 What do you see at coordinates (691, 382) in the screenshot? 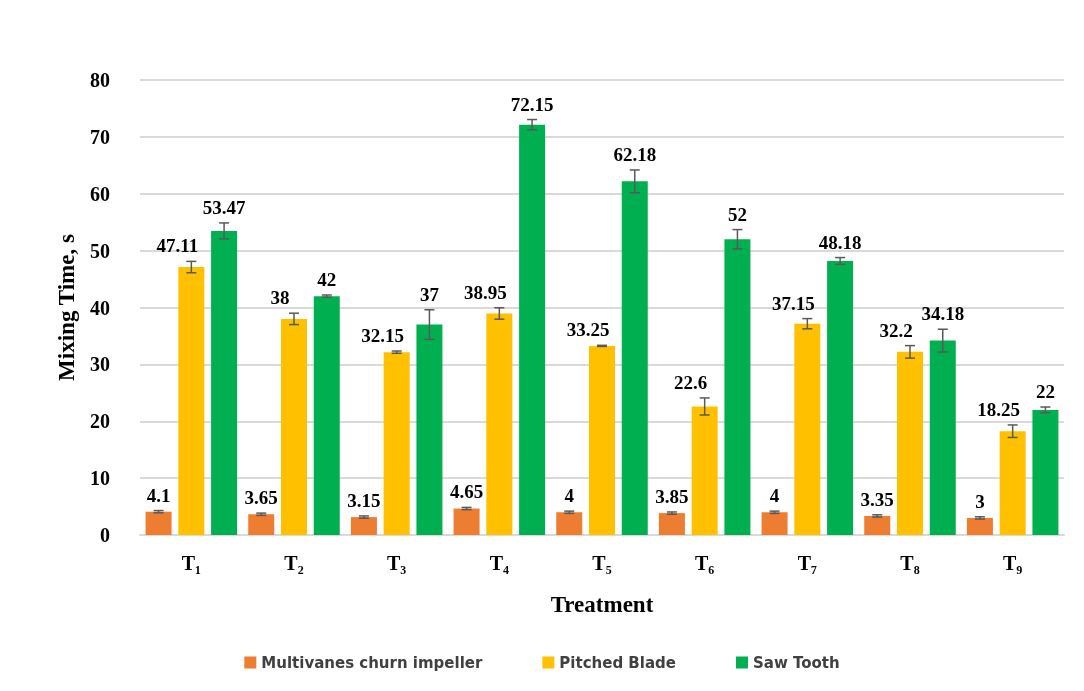
I see `data-label: 22.6` at bounding box center [691, 382].